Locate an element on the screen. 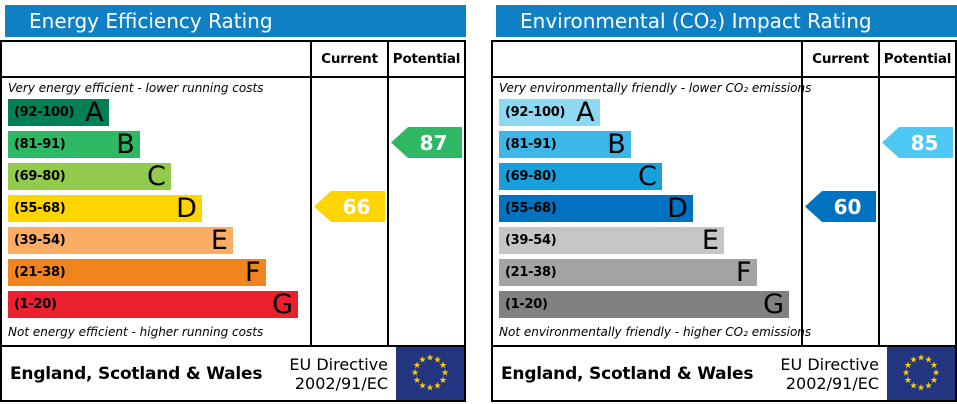 This screenshot has width=957, height=404. current-rating-column: 66 is located at coordinates (348, 211).